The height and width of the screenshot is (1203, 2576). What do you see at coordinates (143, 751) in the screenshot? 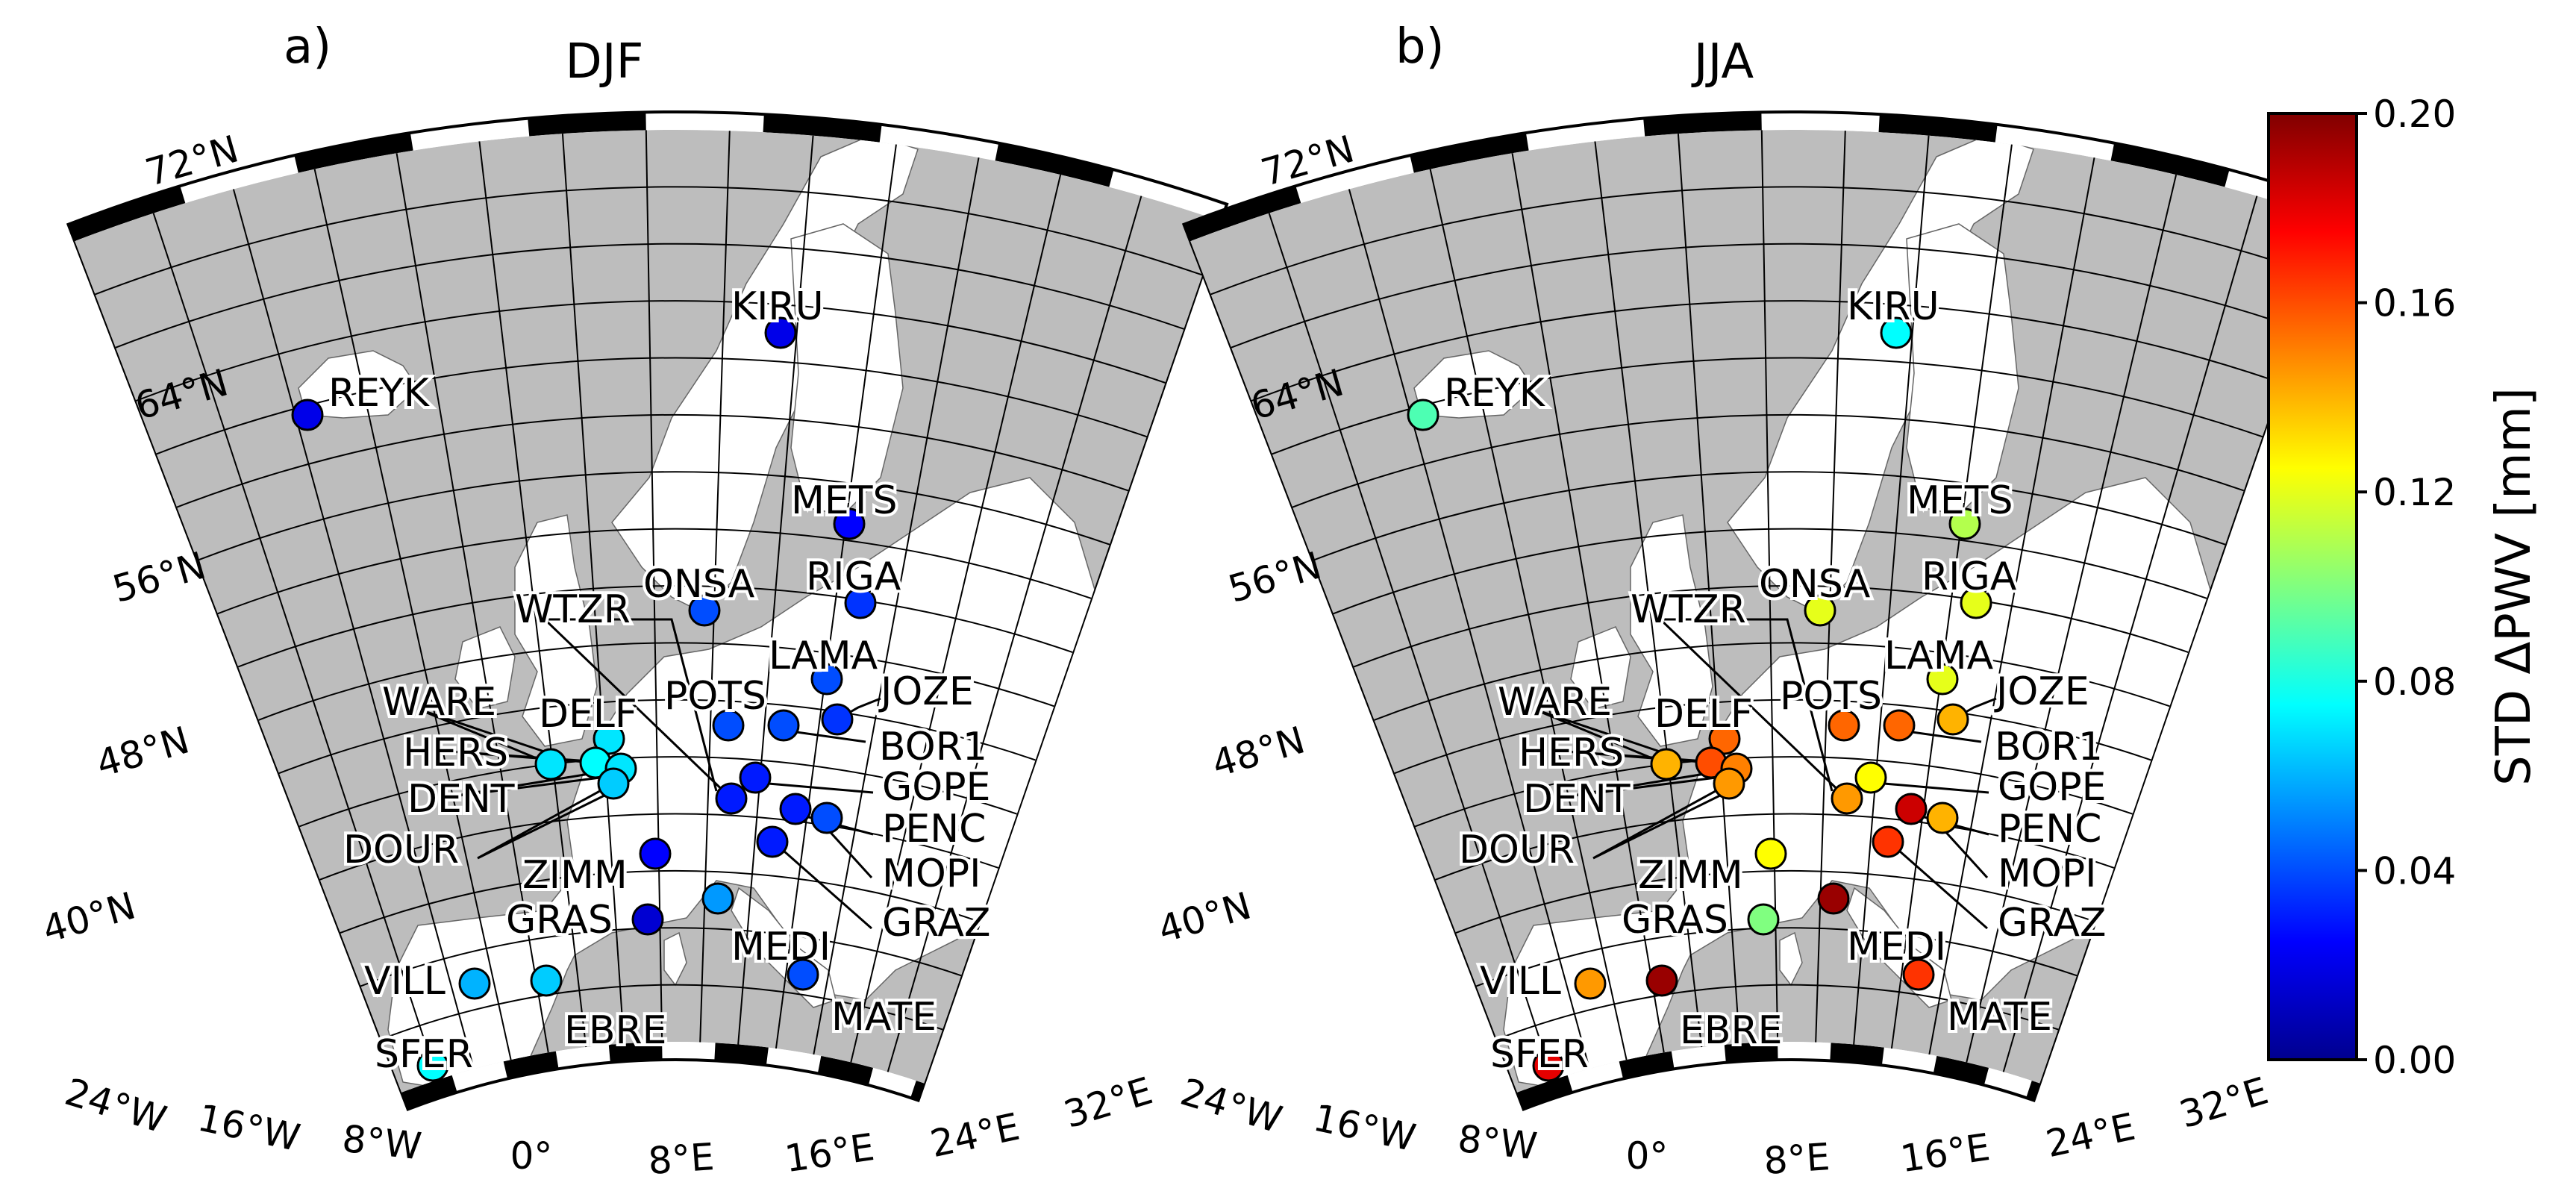
I see `latitude-label: 48°N` at bounding box center [143, 751].